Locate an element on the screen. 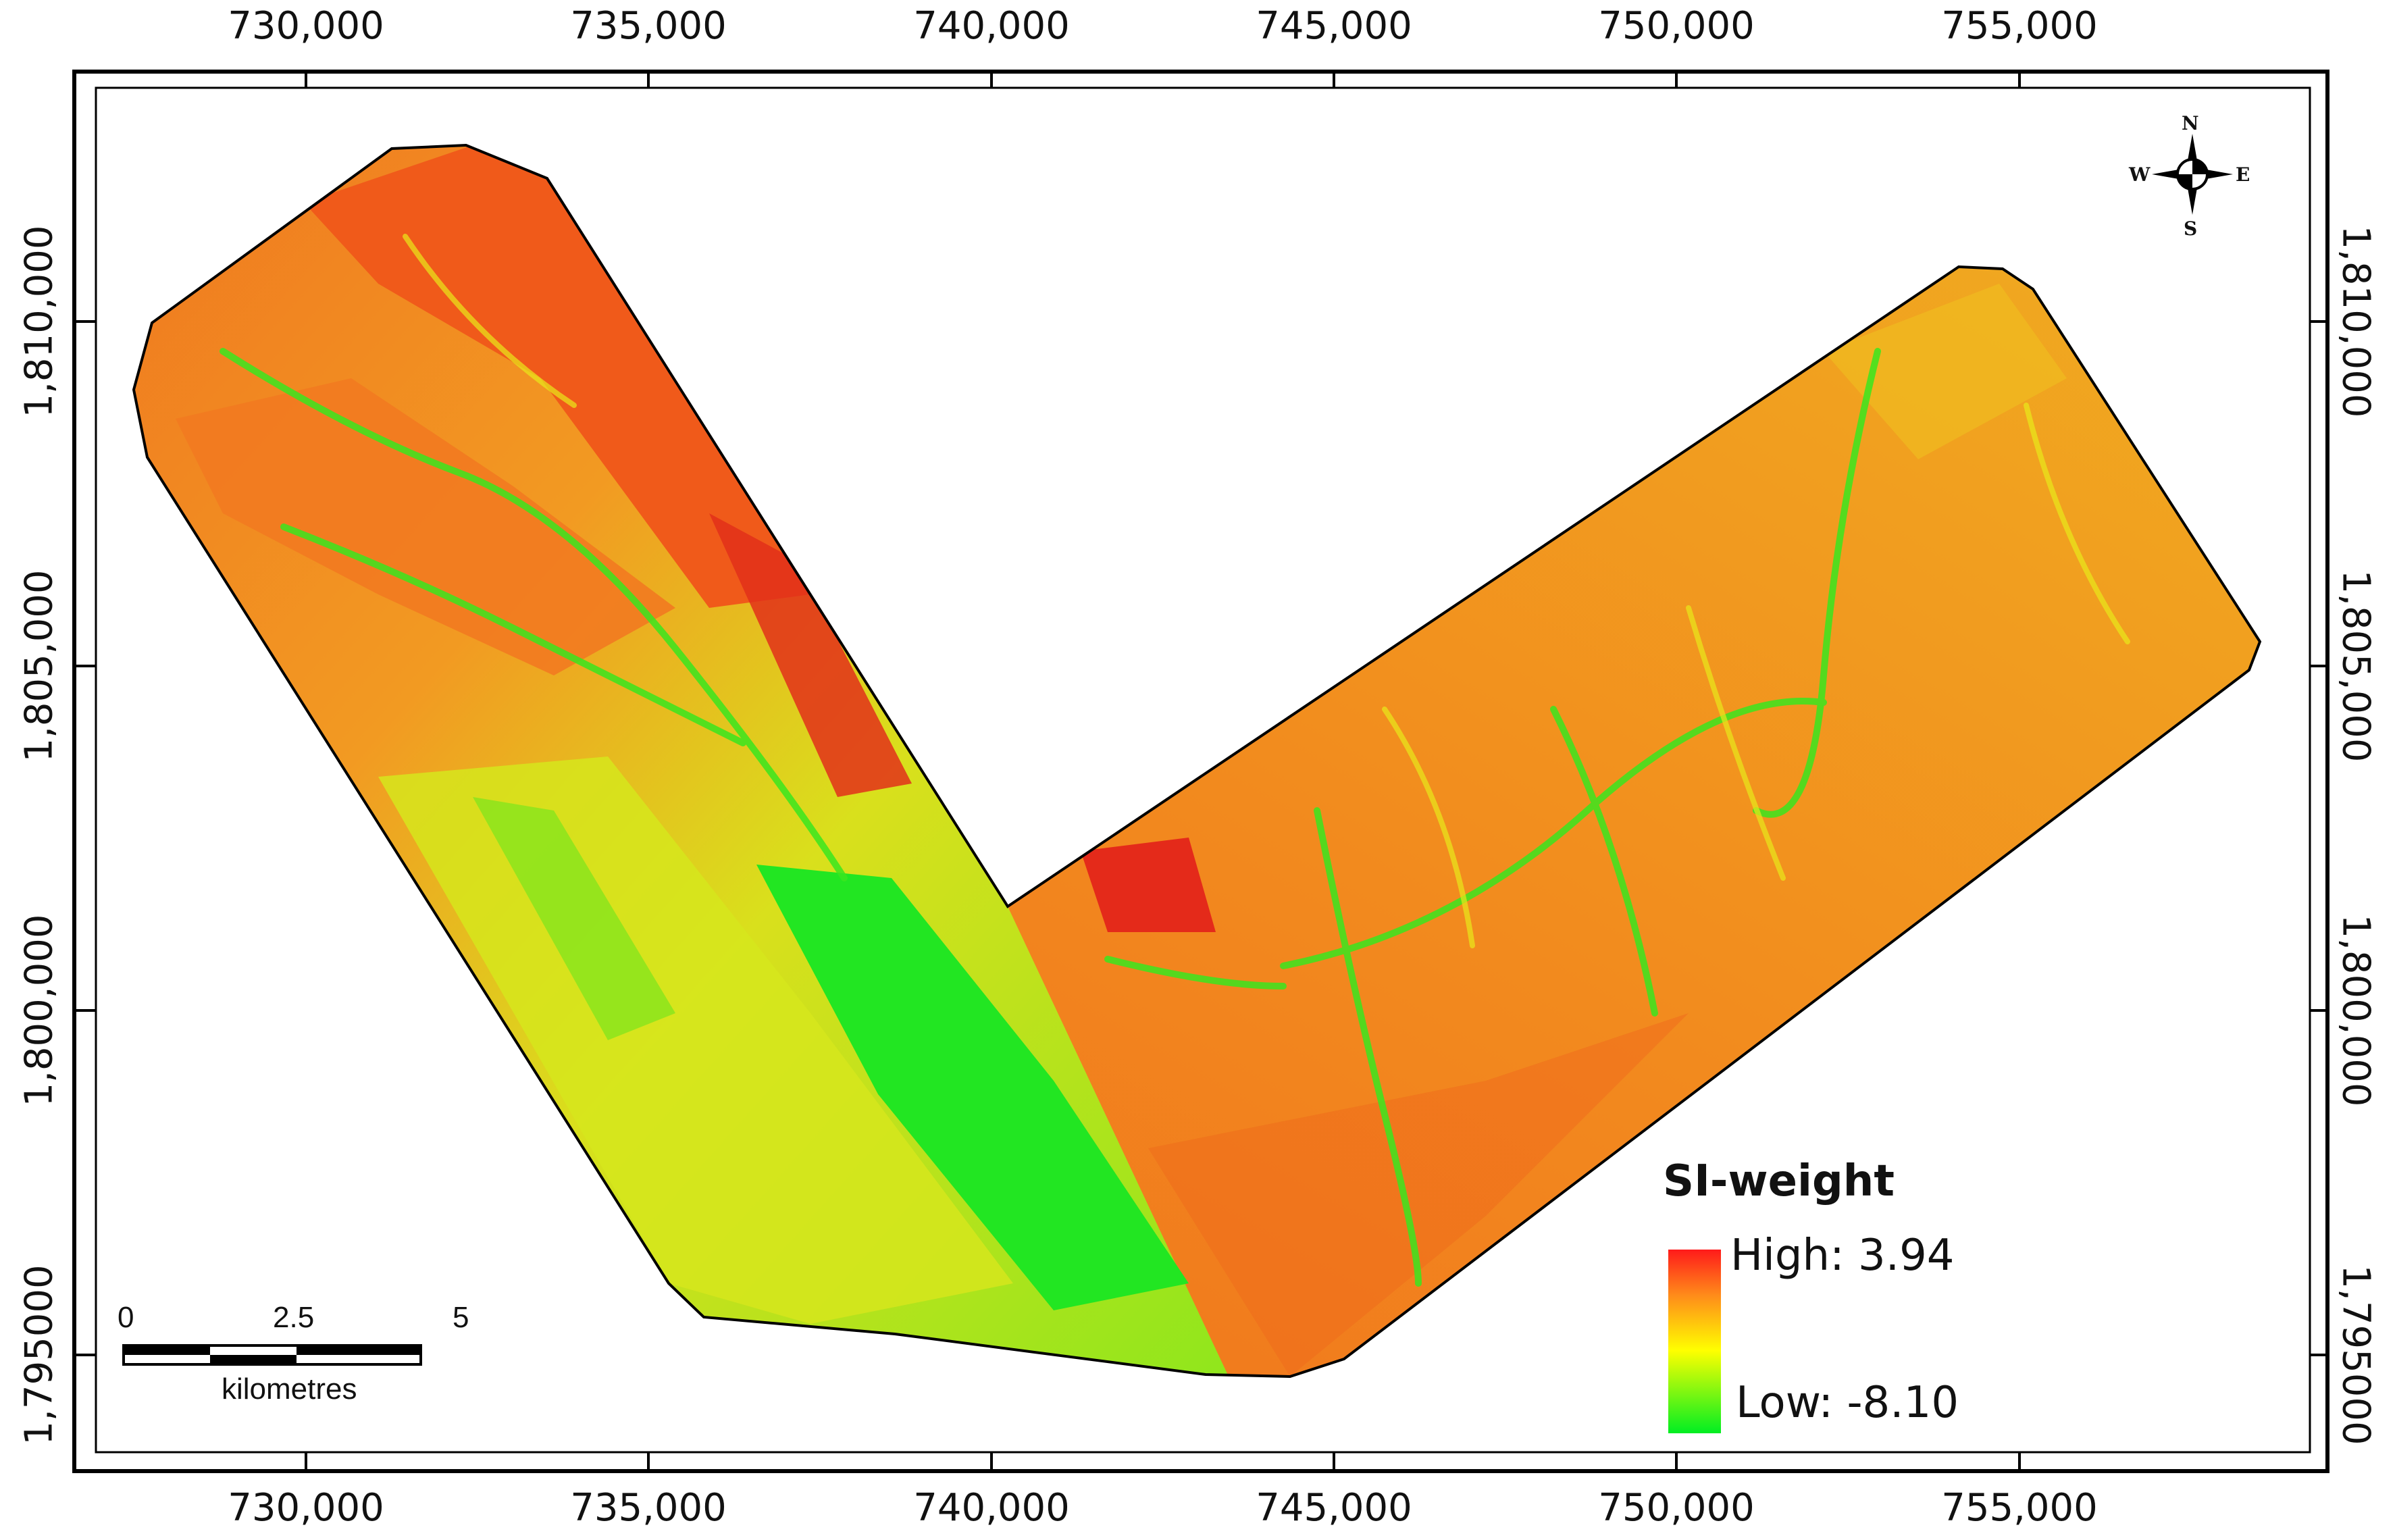 The image size is (2395, 1540). y-tick-label-right: 1,810,000 is located at coordinates (2356, 321).